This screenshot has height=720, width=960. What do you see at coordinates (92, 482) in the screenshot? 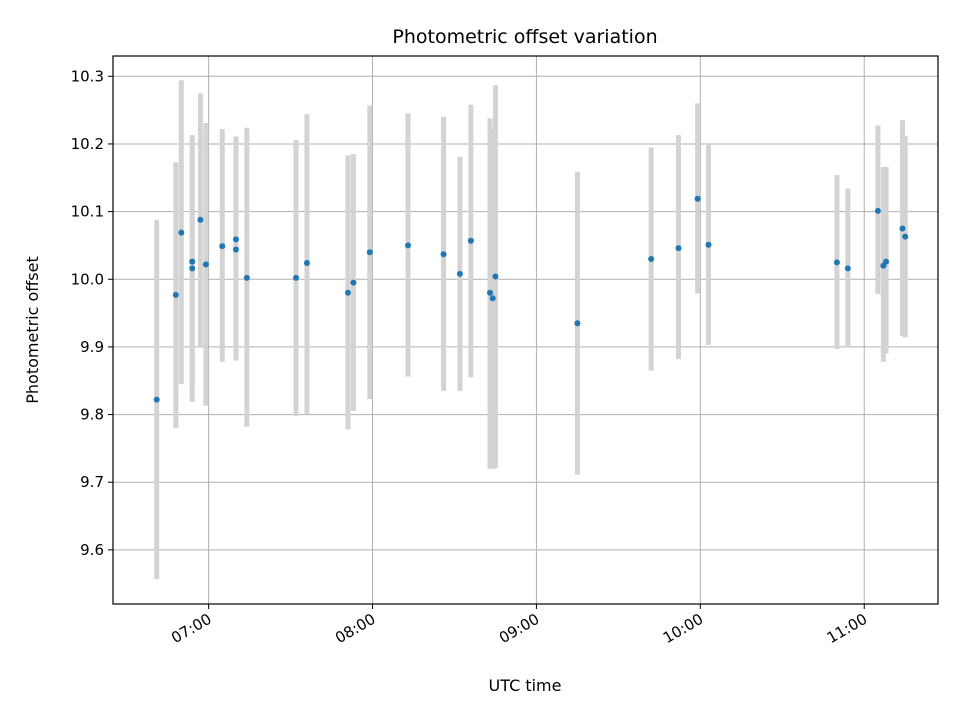
I see `y-tick-label: 9.7` at bounding box center [92, 482].